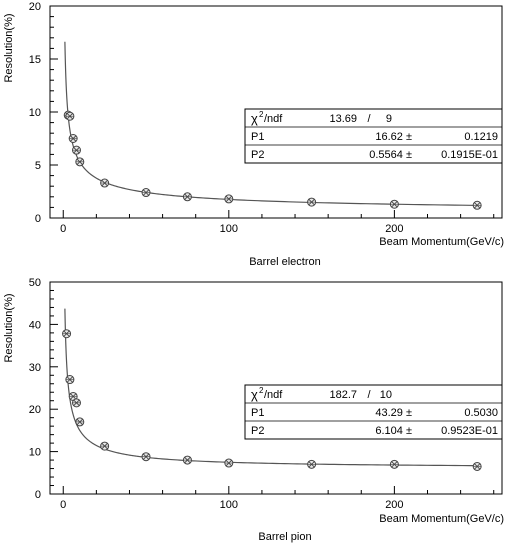  Describe the element at coordinates (343, 119) in the screenshot. I see `chi2-value: 13.69` at that location.